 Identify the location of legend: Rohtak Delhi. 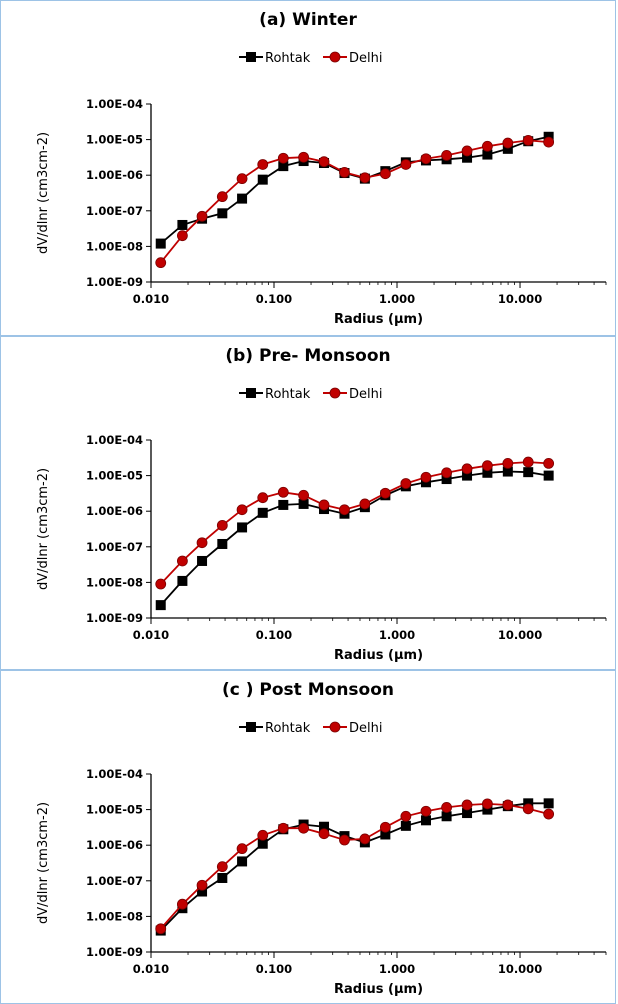
(310, 394).